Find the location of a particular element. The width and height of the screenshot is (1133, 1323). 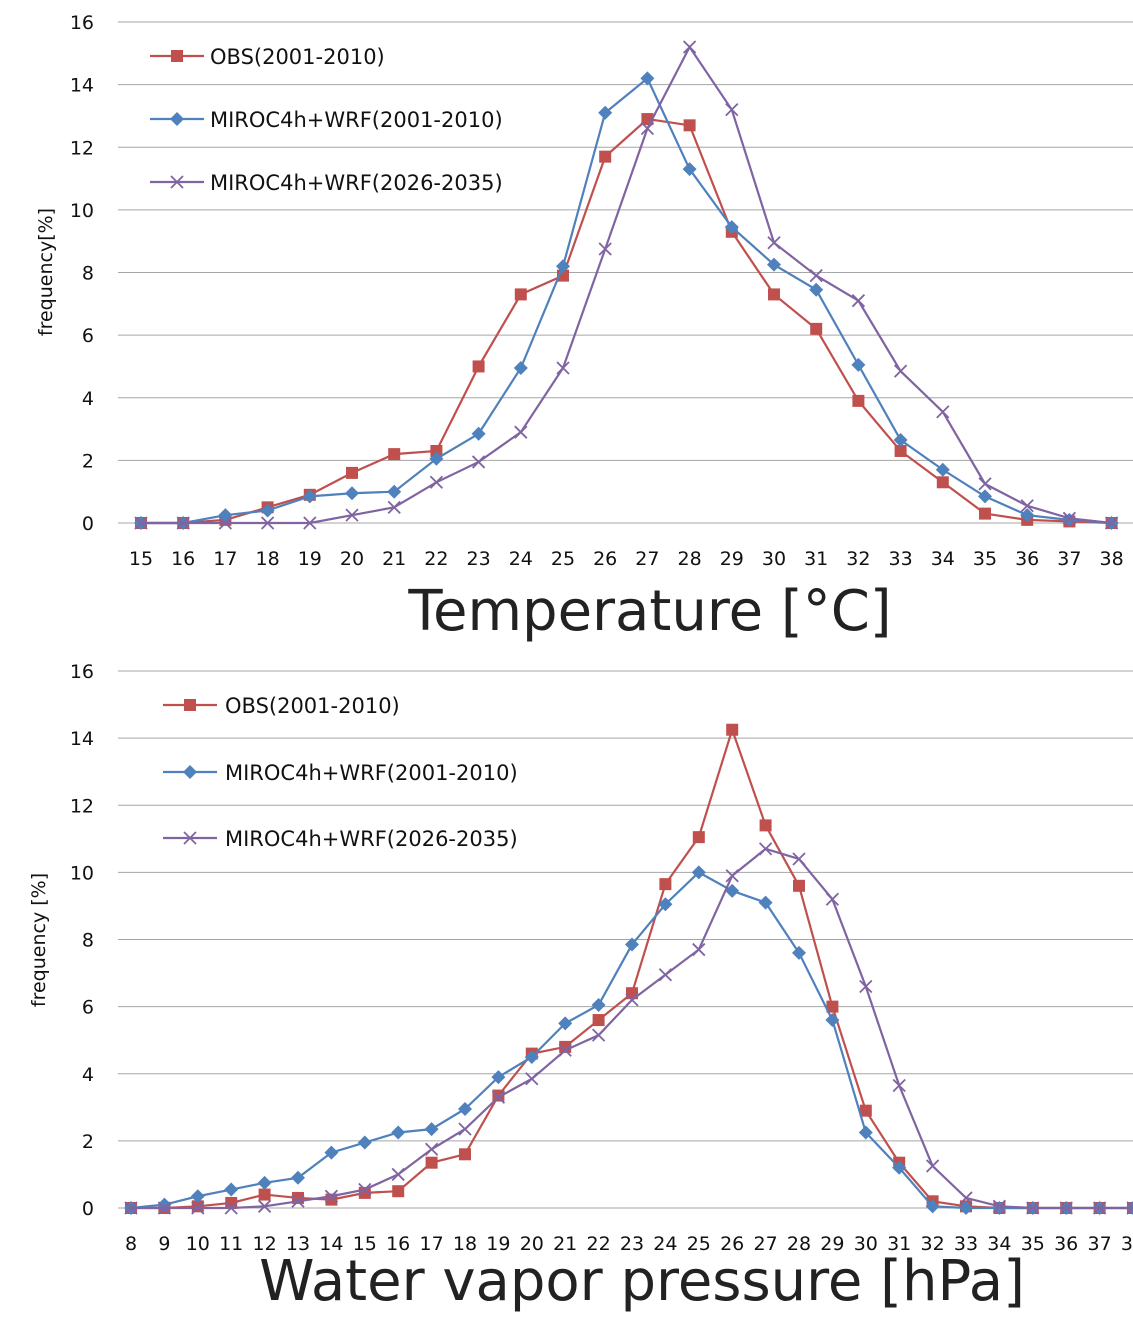

y-tick-label: 0 is located at coordinates (88, 524).